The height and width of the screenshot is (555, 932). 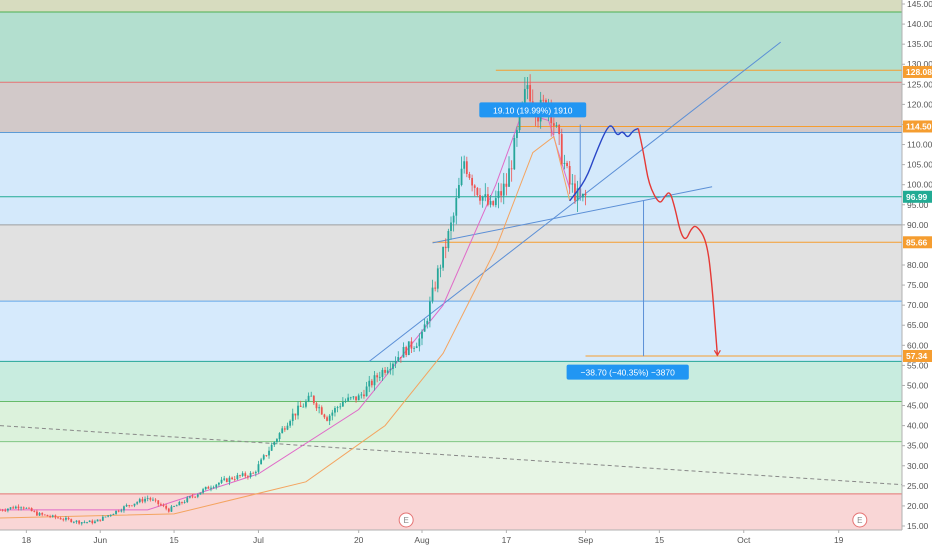 I want to click on forecast-path-red, so click(x=678, y=242).